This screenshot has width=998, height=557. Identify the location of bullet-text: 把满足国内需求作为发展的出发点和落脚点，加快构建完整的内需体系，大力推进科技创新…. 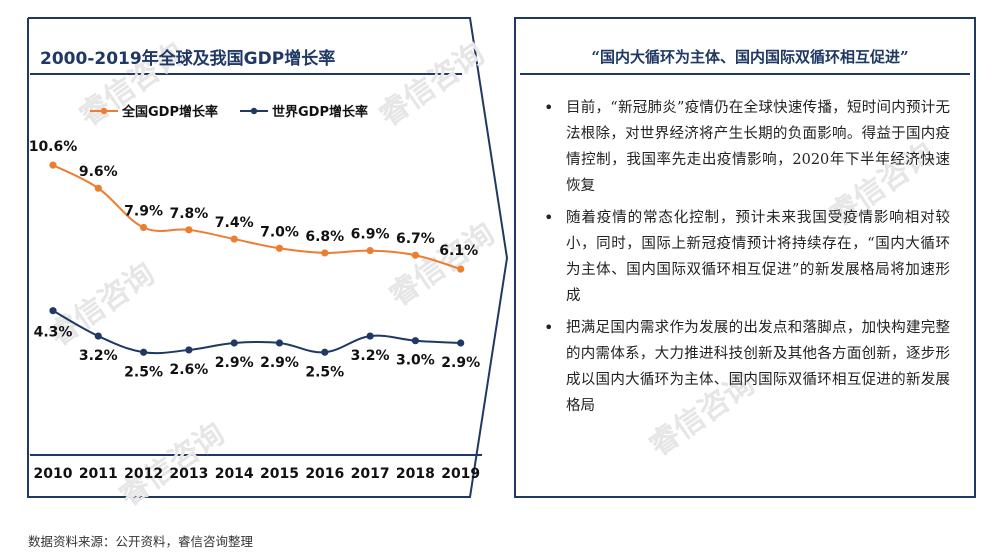
(758, 367).